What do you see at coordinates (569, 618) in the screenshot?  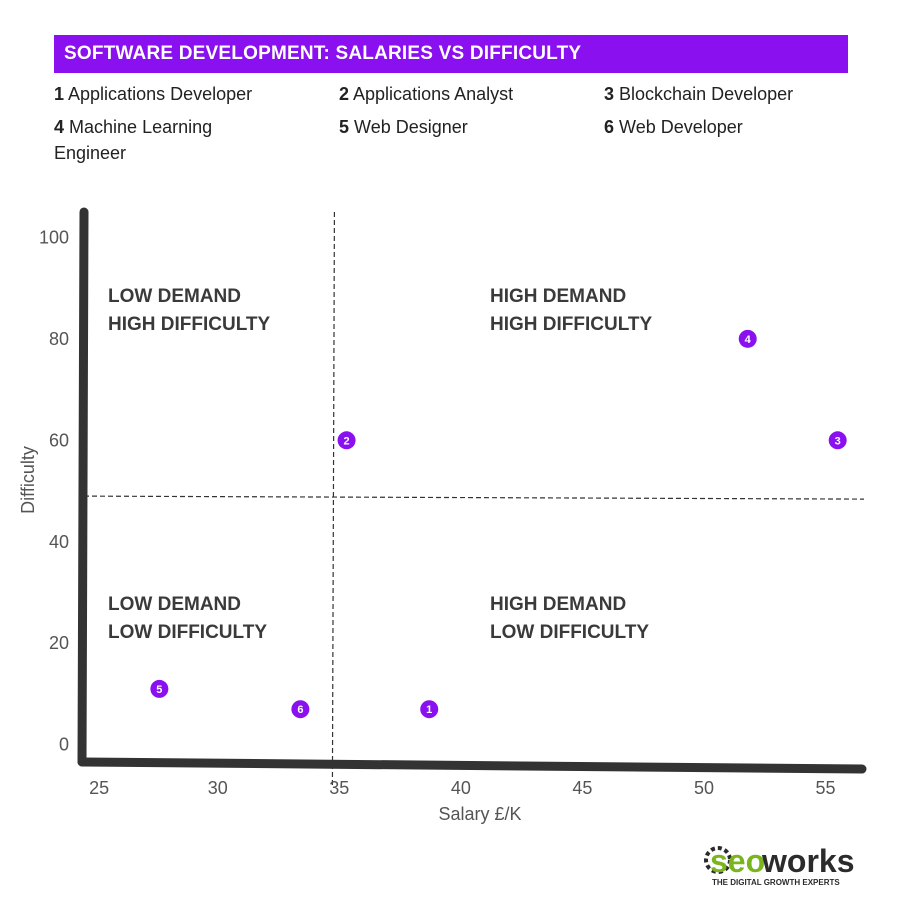 I see `quadrant-label: HIGH DEMAND LOW DIFFICULTY` at bounding box center [569, 618].